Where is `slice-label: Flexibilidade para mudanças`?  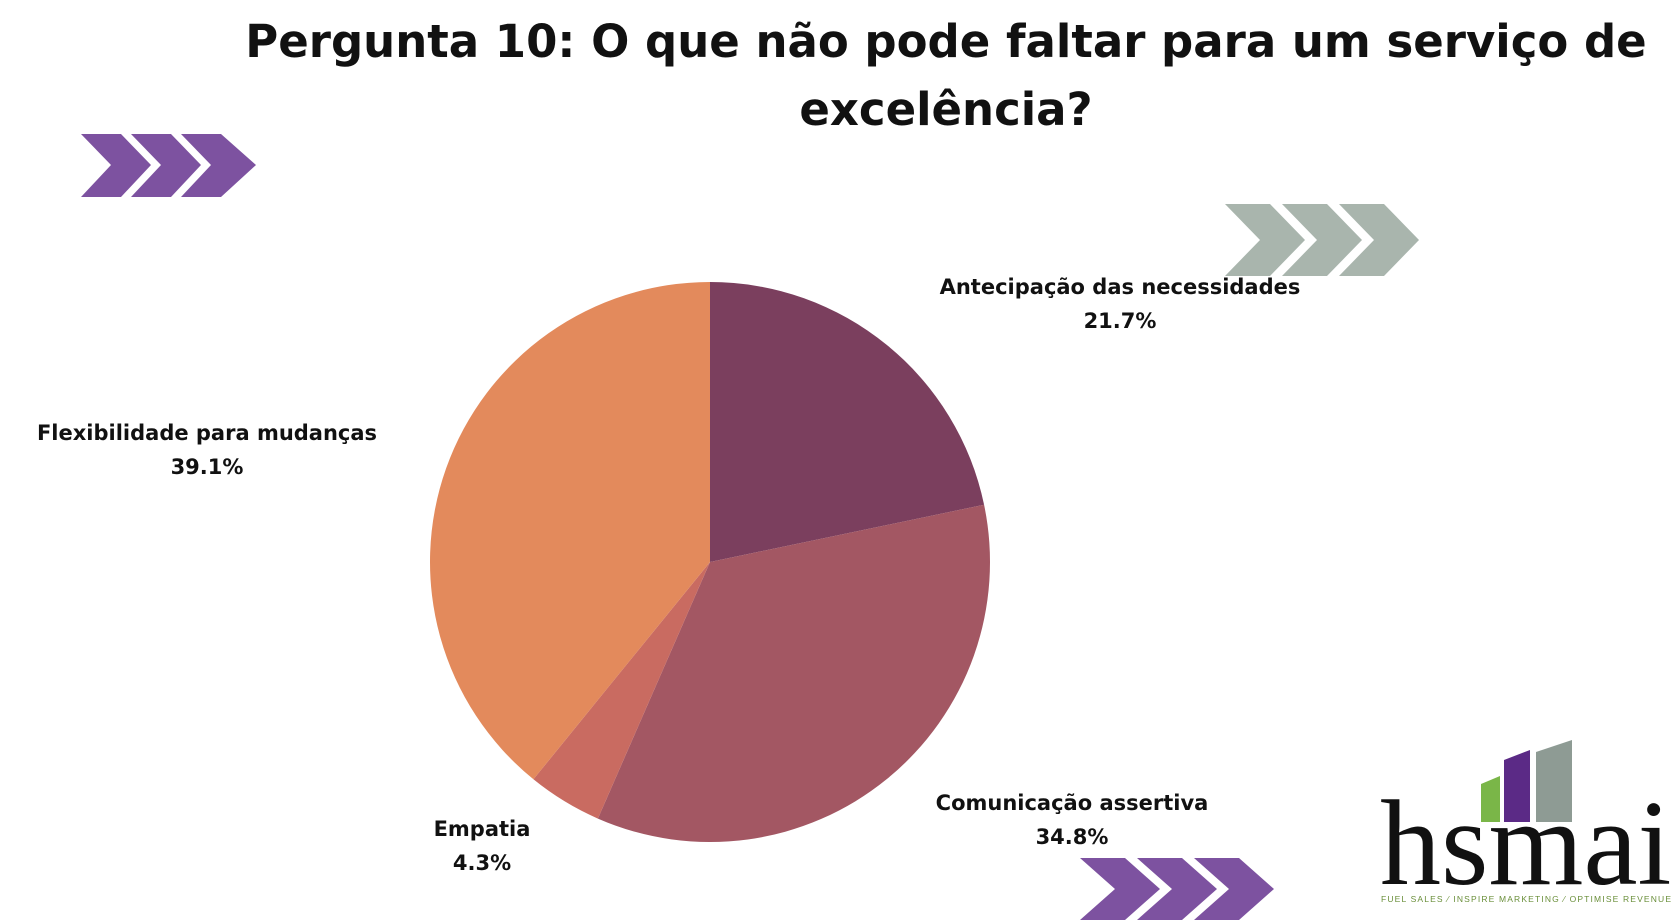 slice-label: Flexibilidade para mudanças is located at coordinates (207, 433).